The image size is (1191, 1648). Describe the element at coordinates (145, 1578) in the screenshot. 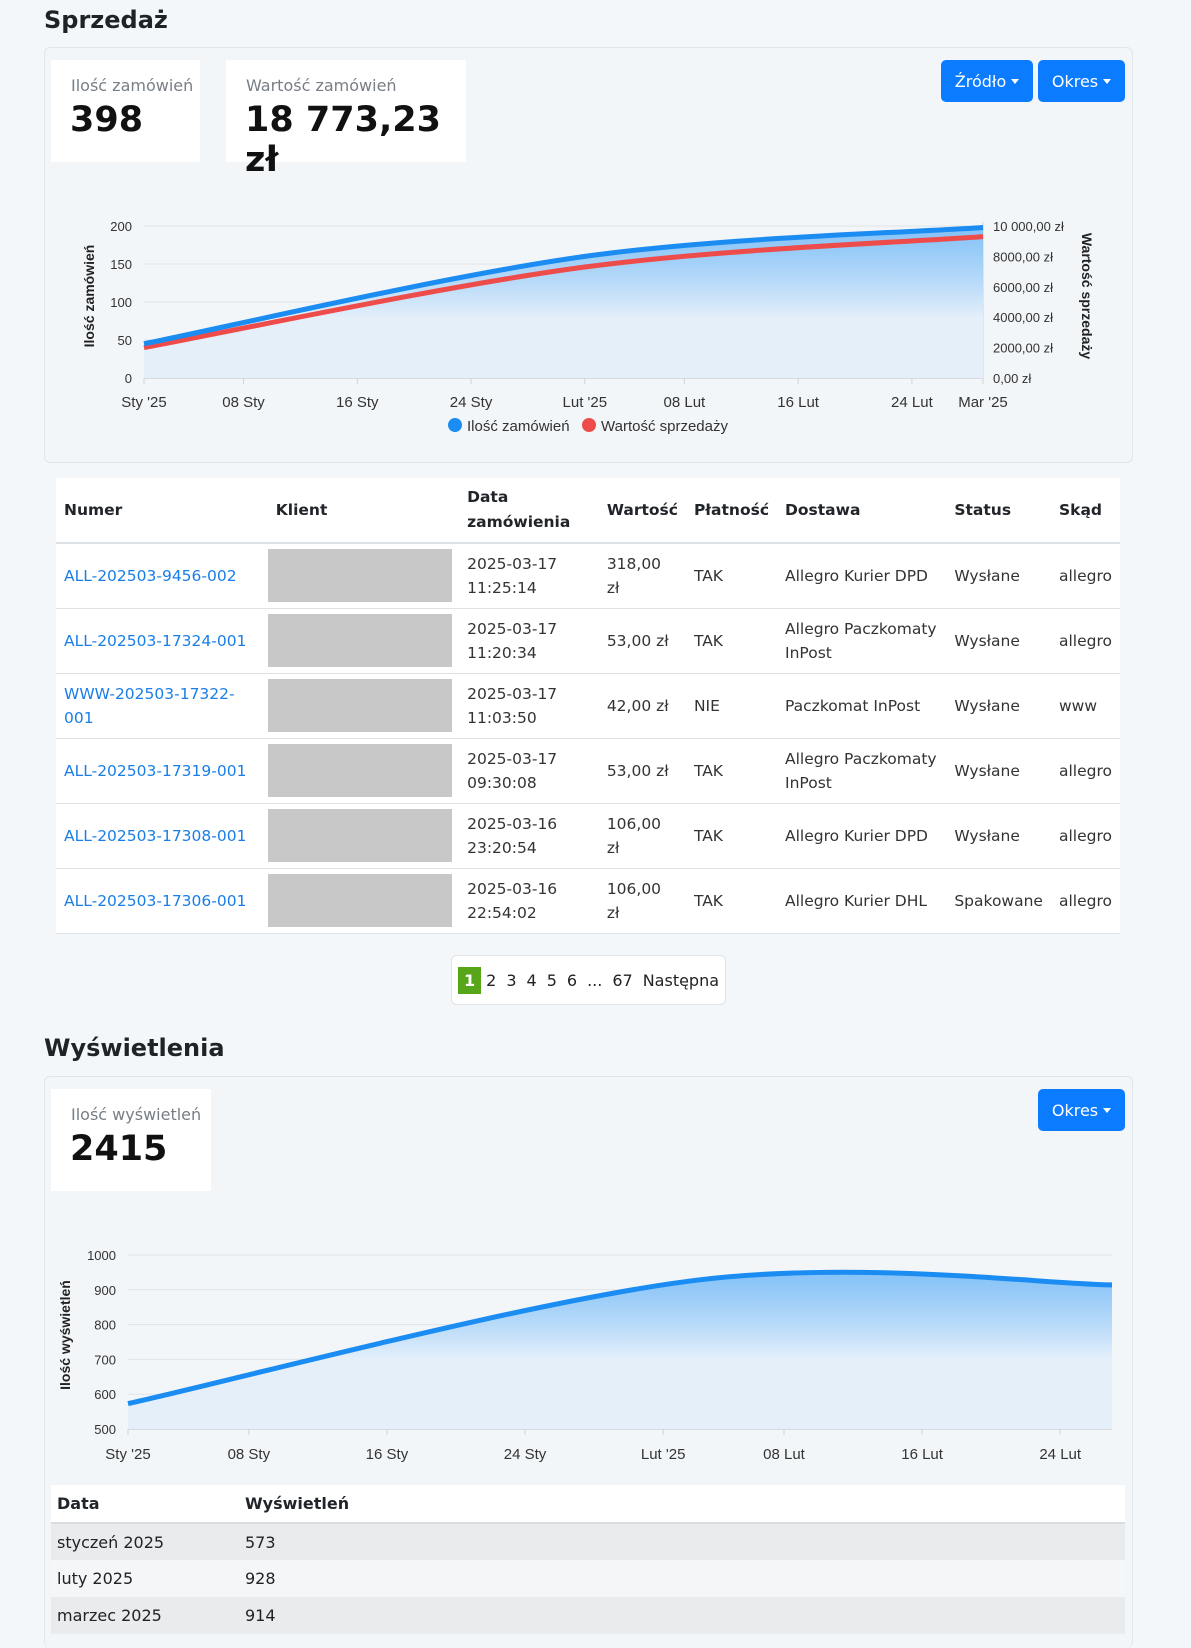

I see `views-cell-date: luty 2025` at that location.